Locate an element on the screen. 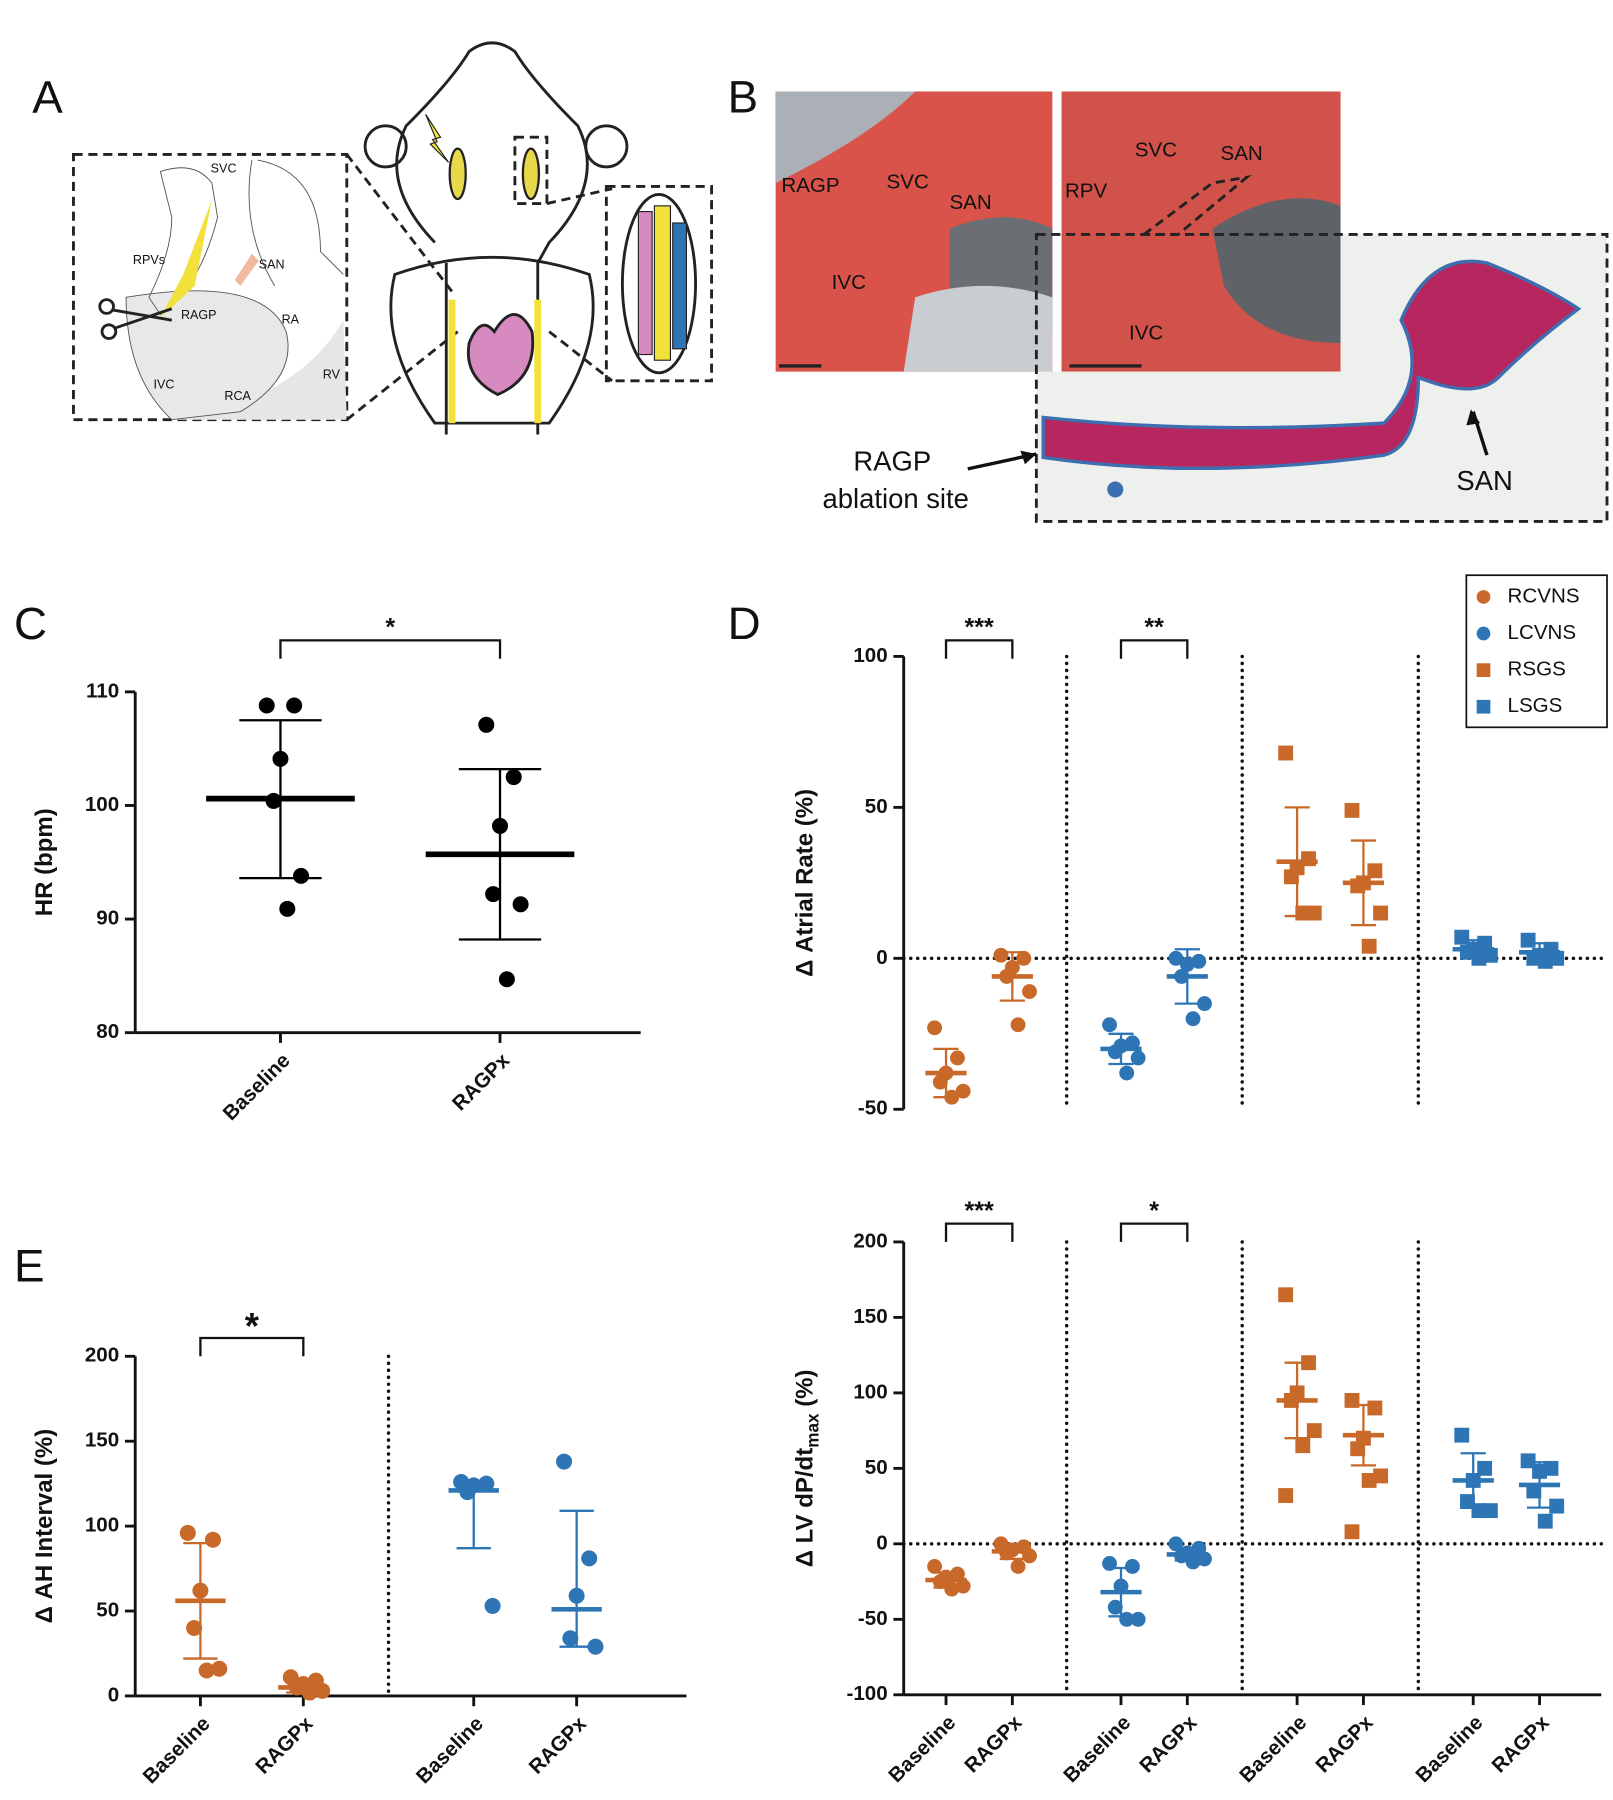  anatomy-label: RA is located at coordinates (291, 320).